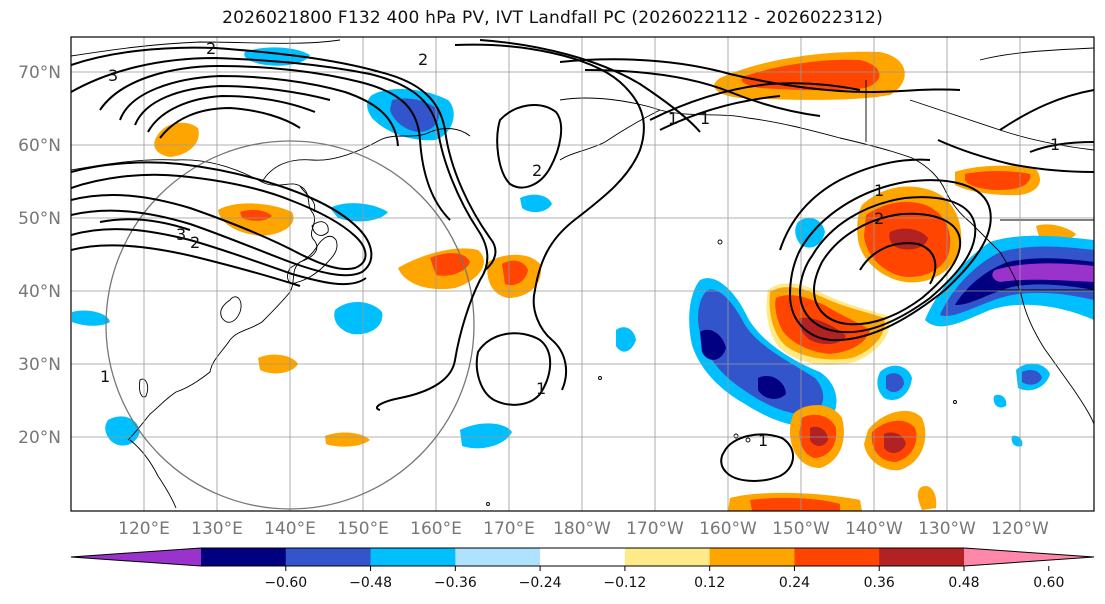 This screenshot has width=1105, height=604. I want to click on lon-label: 120°W, so click(1020, 529).